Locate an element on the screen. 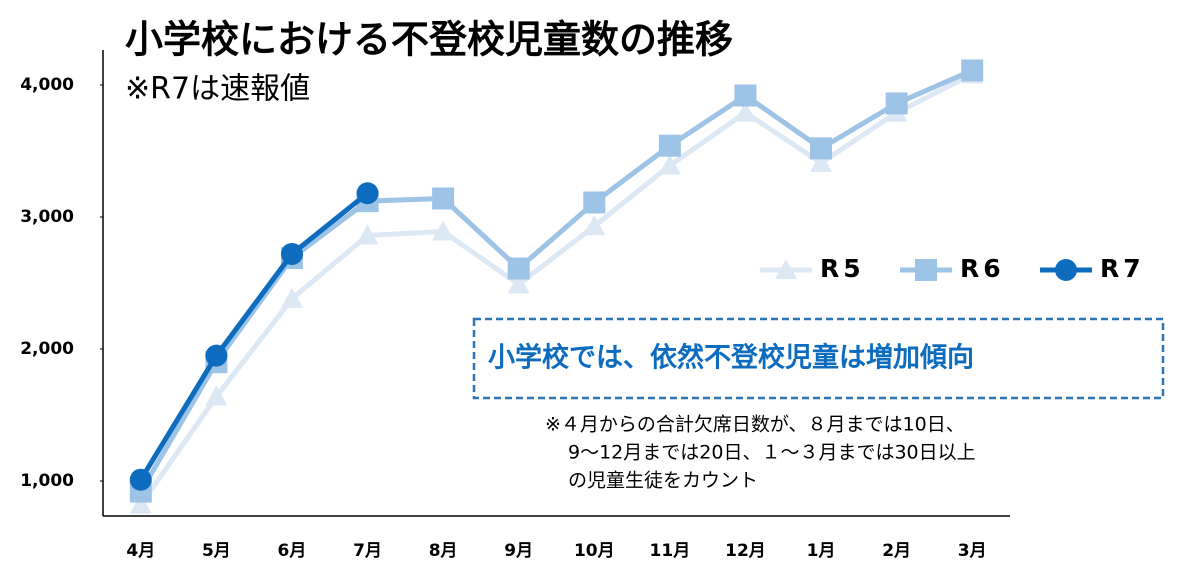  x-tick-label: 8月 is located at coordinates (443, 551).